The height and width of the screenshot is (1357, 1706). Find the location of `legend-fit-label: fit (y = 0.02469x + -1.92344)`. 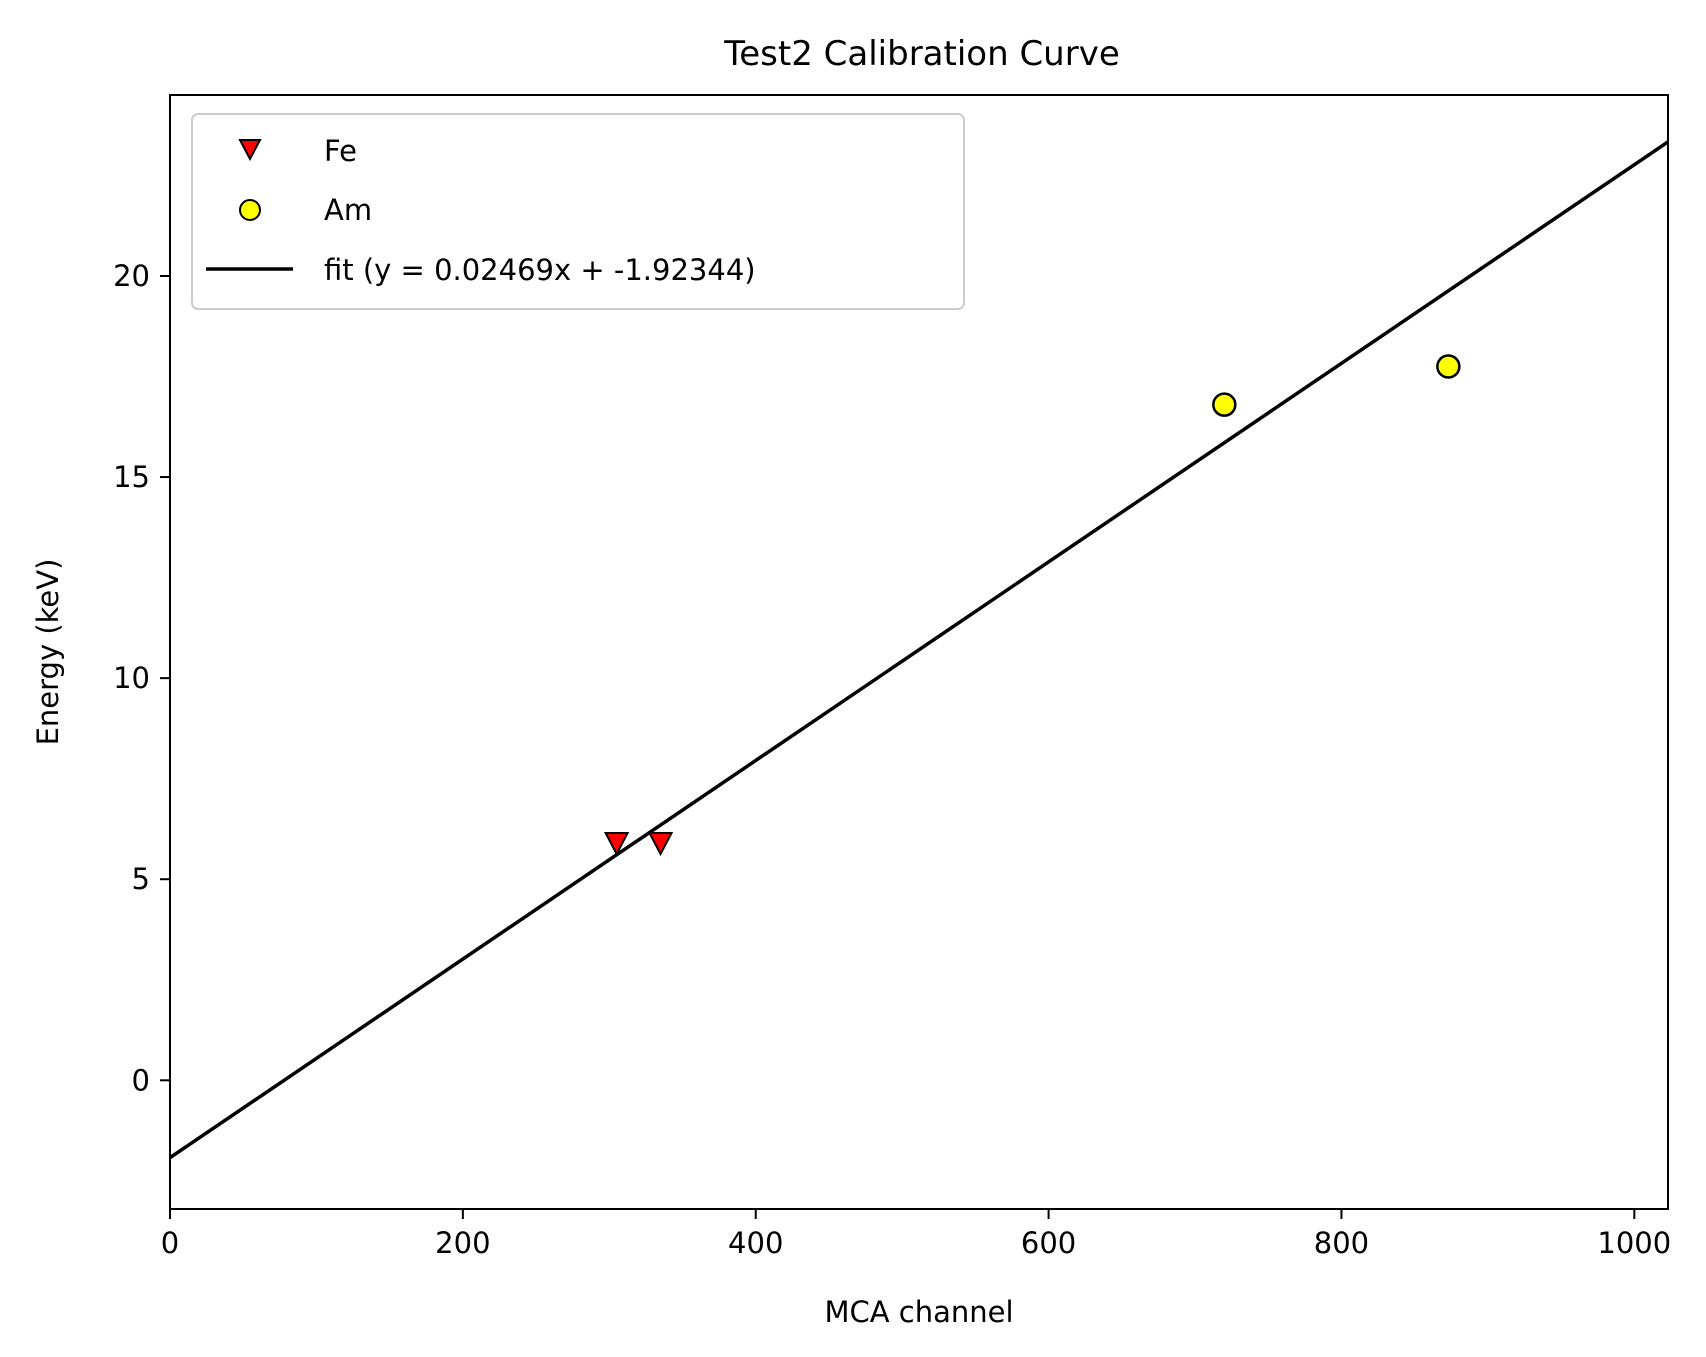

legend-fit-label: fit (y = 0.02469x + -1.92344) is located at coordinates (540, 270).